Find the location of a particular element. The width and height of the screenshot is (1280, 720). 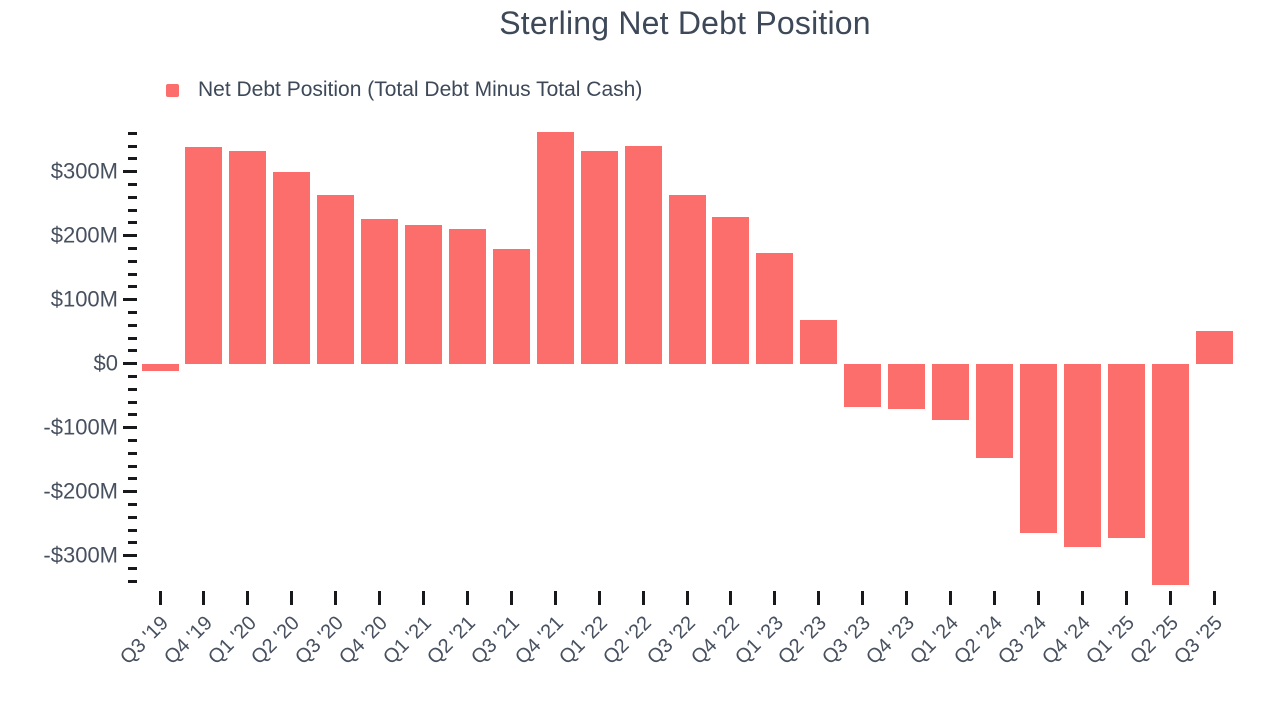

y-axis-label: $200M is located at coordinates (84, 235).